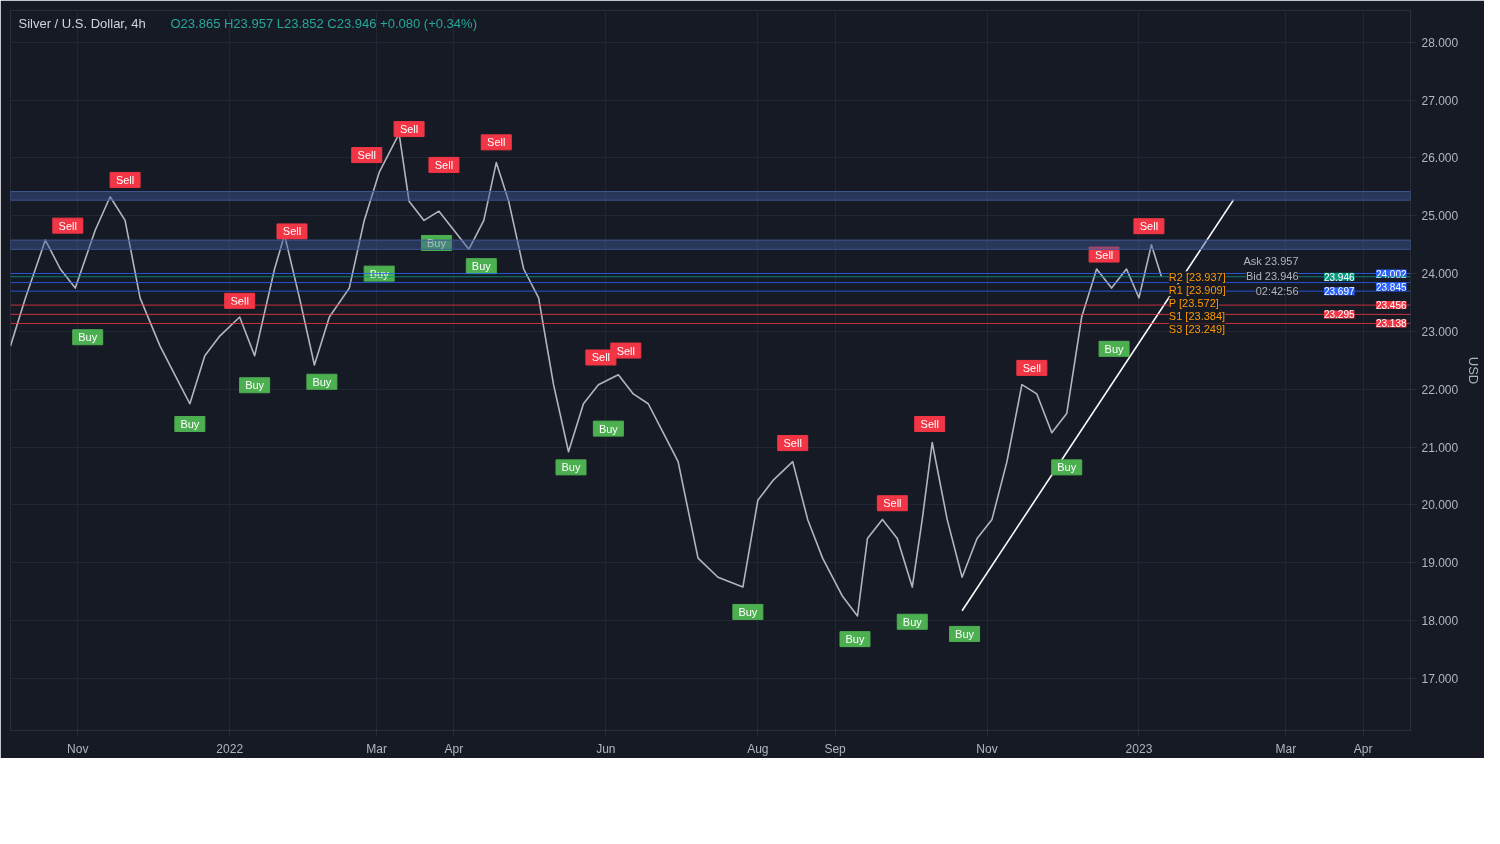  I want to click on ref-line-label: 23.946, so click(1339, 277).